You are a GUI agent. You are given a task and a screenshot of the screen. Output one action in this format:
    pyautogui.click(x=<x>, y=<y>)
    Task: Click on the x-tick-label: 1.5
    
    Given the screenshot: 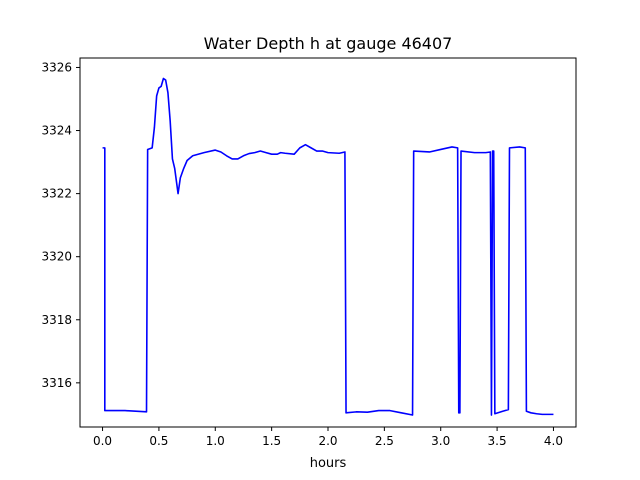 What is the action you would take?
    pyautogui.click(x=271, y=441)
    